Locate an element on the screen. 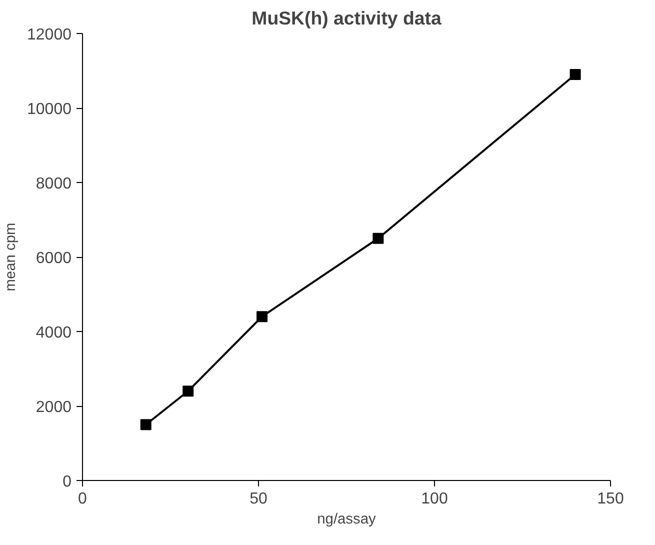 This screenshot has height=545, width=655. y-tick-label: 4000 is located at coordinates (54, 333).